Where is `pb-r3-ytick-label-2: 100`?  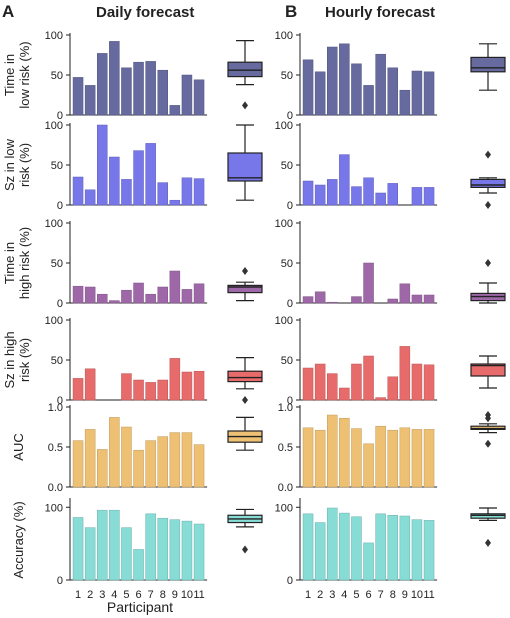 pb-r3-ytick-label-2: 100 is located at coordinates (284, 224).